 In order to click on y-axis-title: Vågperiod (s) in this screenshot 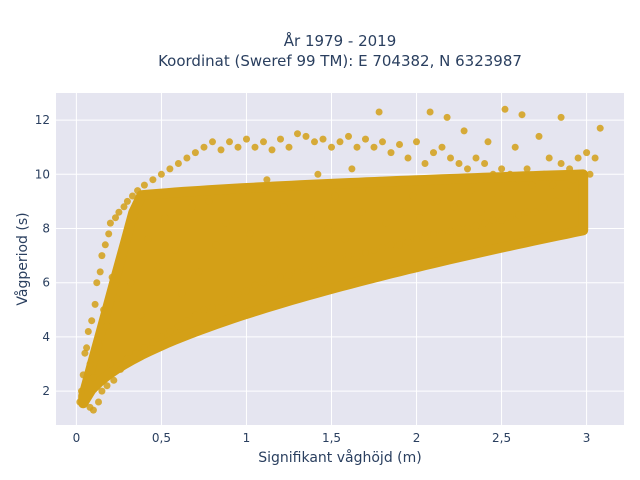, I will do `click(22, 258)`.